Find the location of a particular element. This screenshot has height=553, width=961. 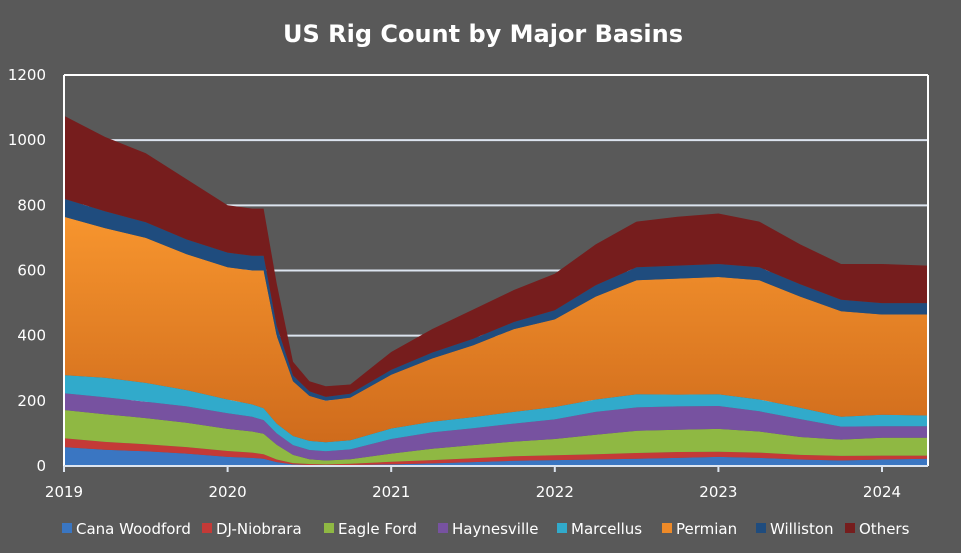

y-tick-label: 800 is located at coordinates (31, 205).